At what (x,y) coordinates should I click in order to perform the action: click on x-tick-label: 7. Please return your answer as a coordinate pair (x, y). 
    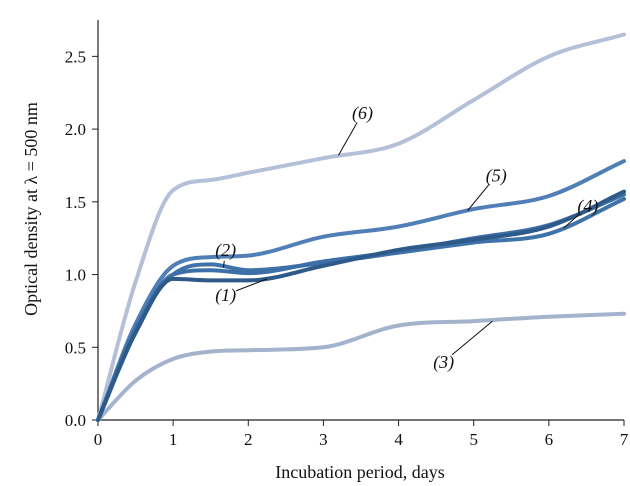
    Looking at the image, I should click on (624, 439).